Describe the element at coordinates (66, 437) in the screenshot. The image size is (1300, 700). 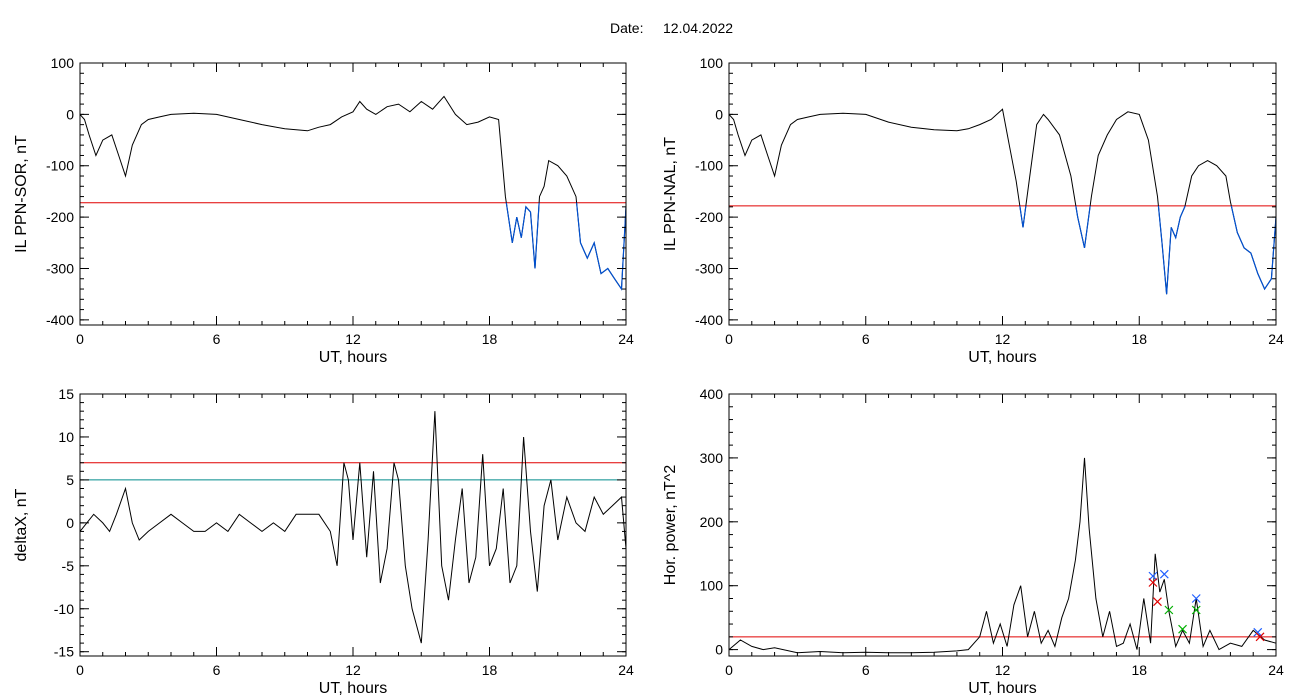
I see `y-tick-label: 10` at that location.